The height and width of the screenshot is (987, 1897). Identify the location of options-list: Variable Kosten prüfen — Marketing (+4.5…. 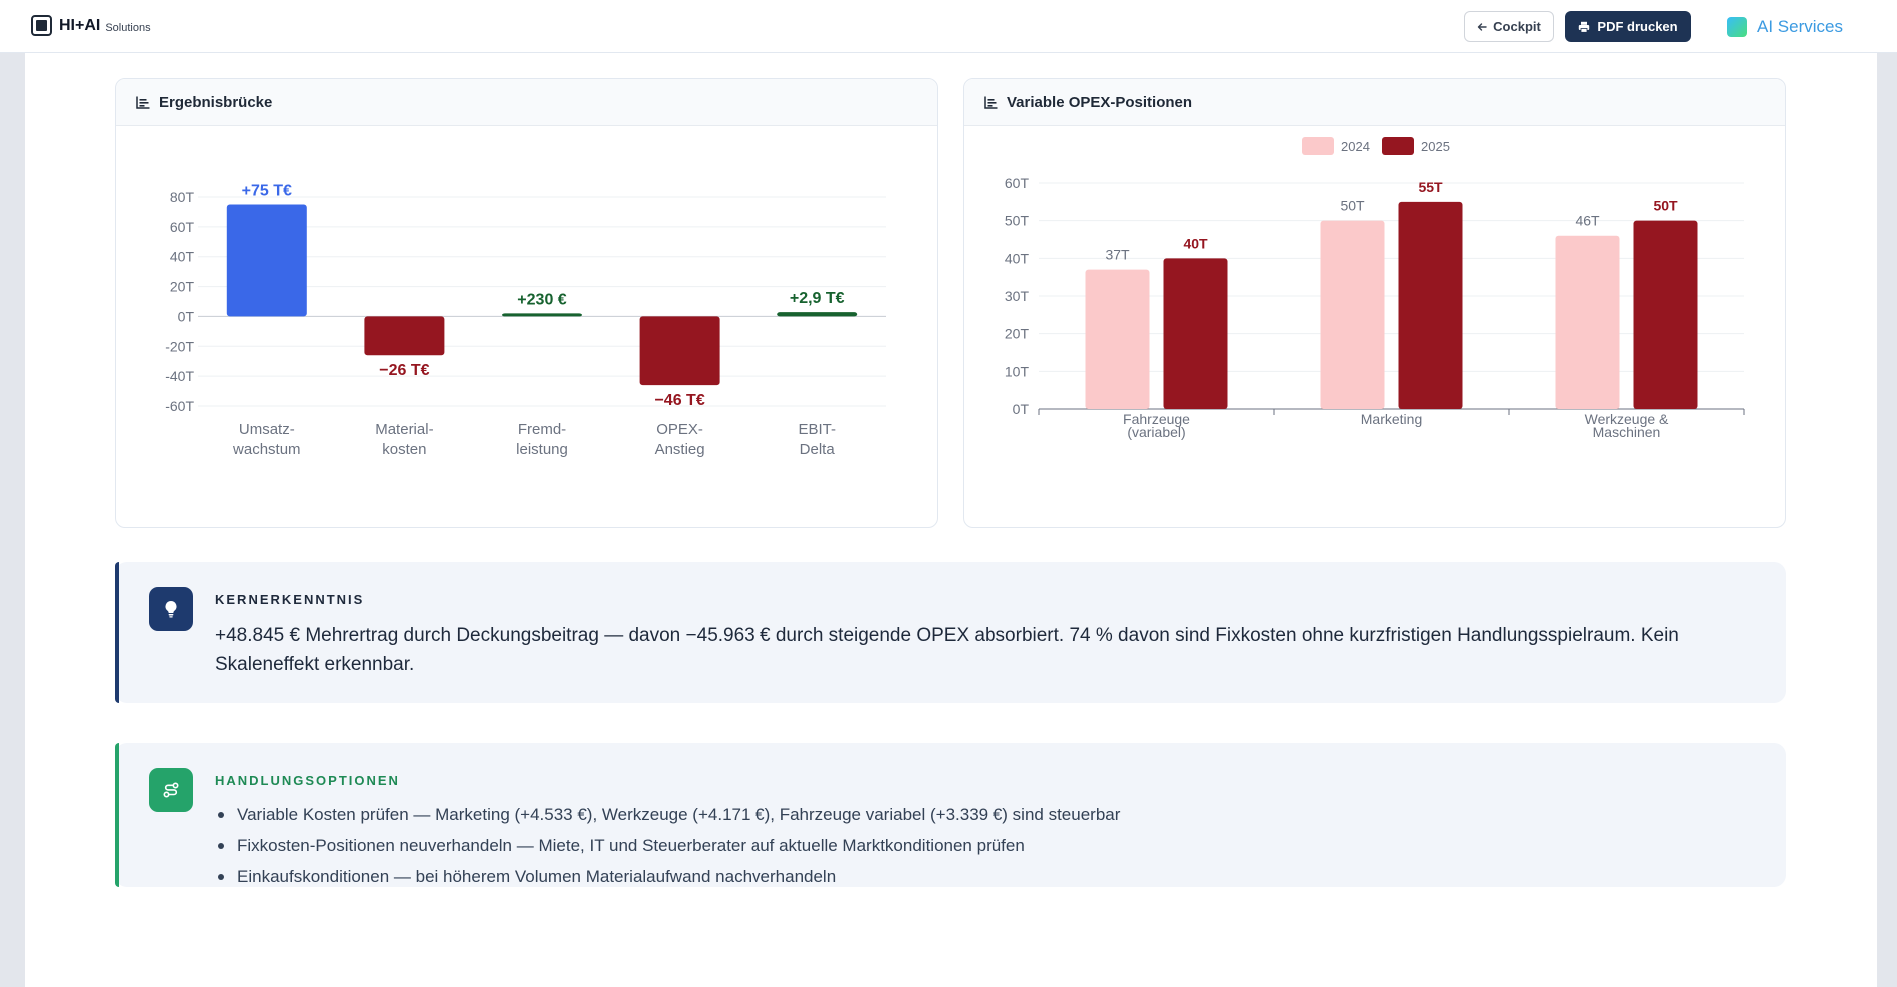
(667, 845).